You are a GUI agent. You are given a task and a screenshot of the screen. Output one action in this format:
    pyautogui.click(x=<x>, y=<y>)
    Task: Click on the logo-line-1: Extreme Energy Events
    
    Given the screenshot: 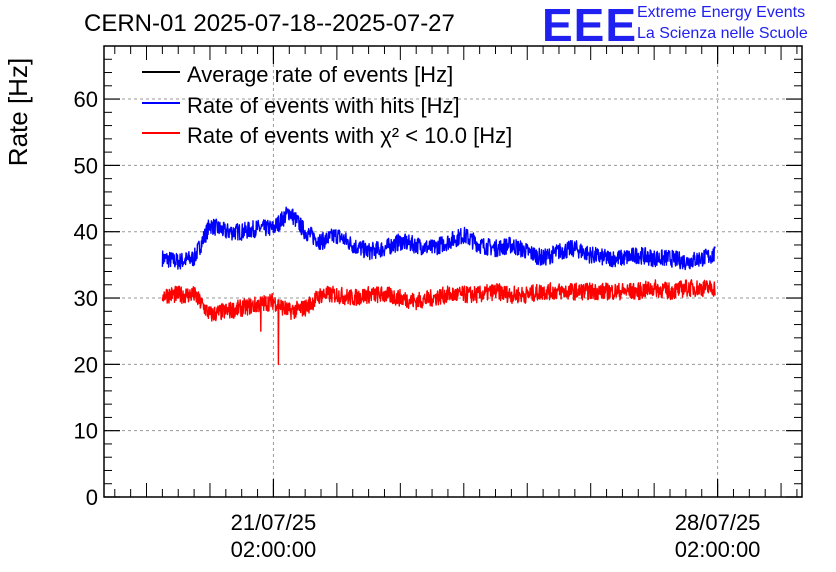 What is the action you would take?
    pyautogui.click(x=721, y=12)
    